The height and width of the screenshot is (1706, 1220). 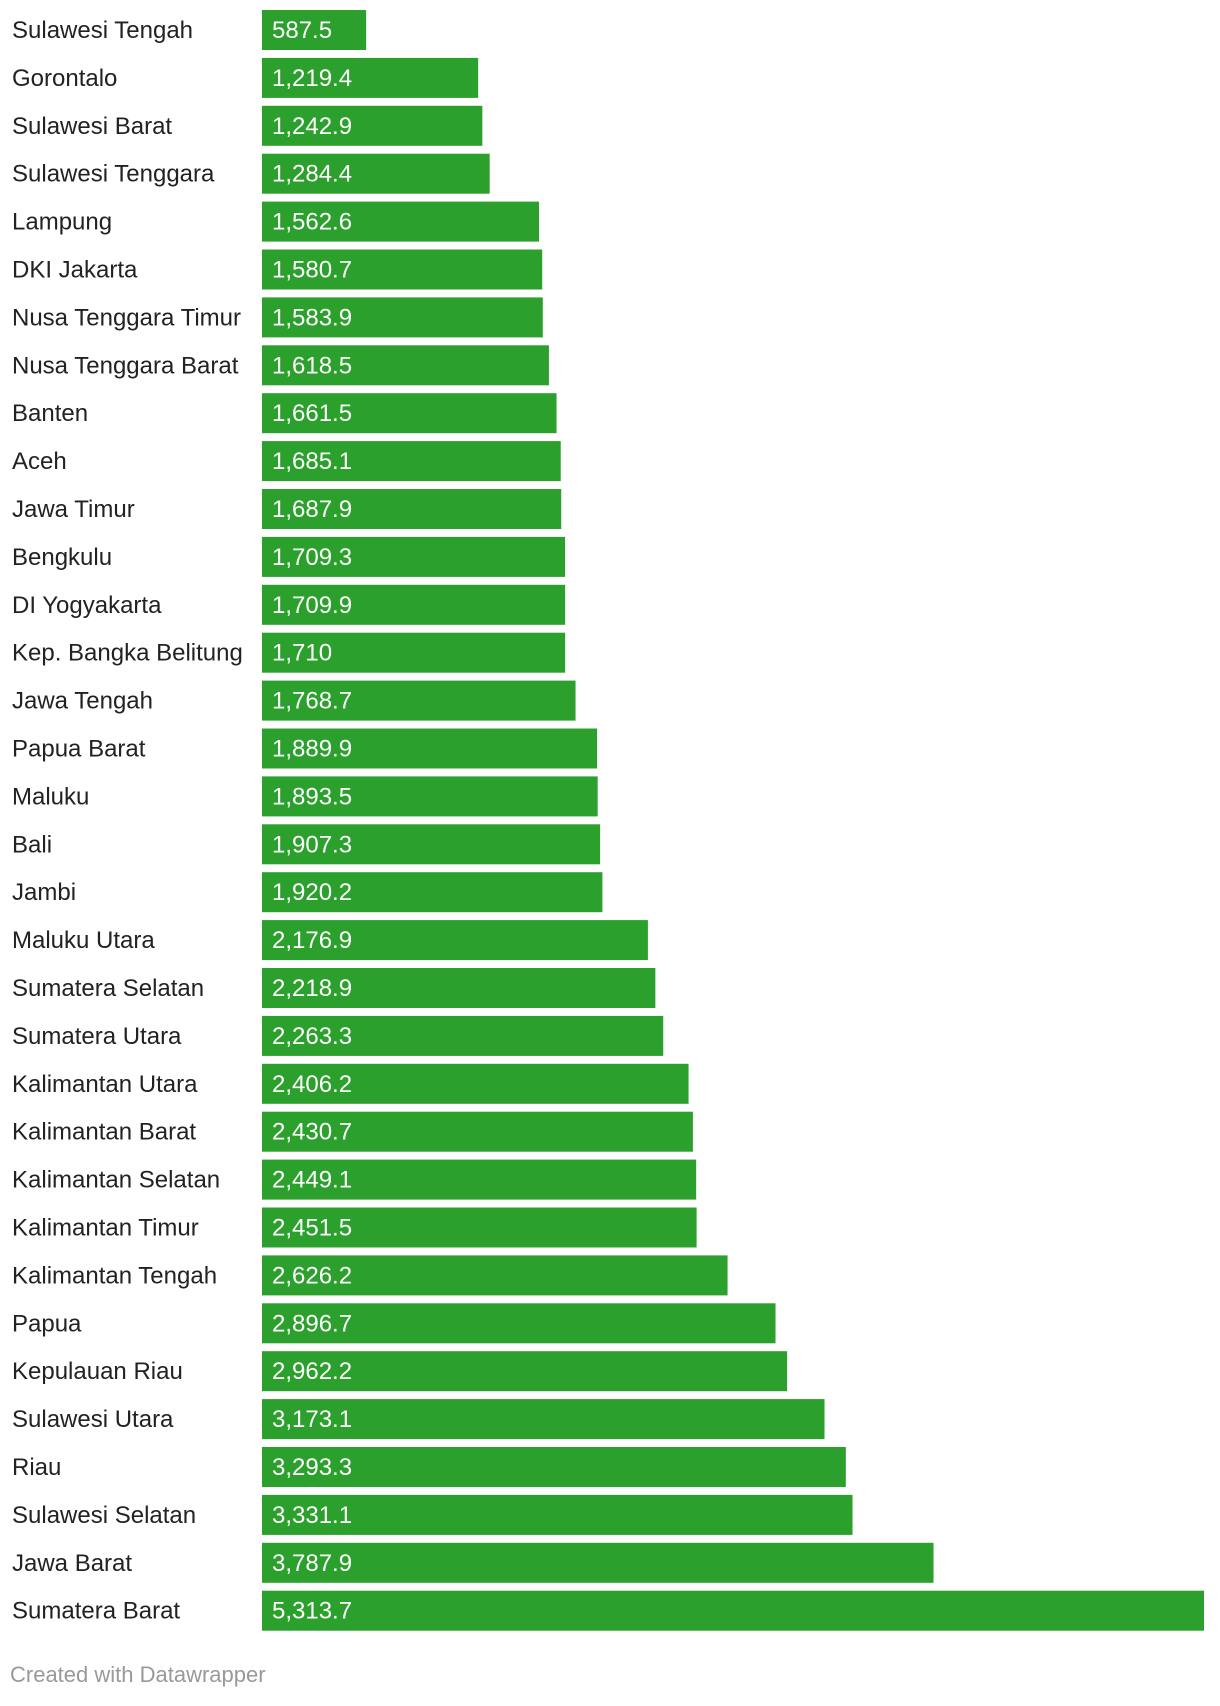 What do you see at coordinates (93, 1419) in the screenshot?
I see `category-label: Sulawesi Utara` at bounding box center [93, 1419].